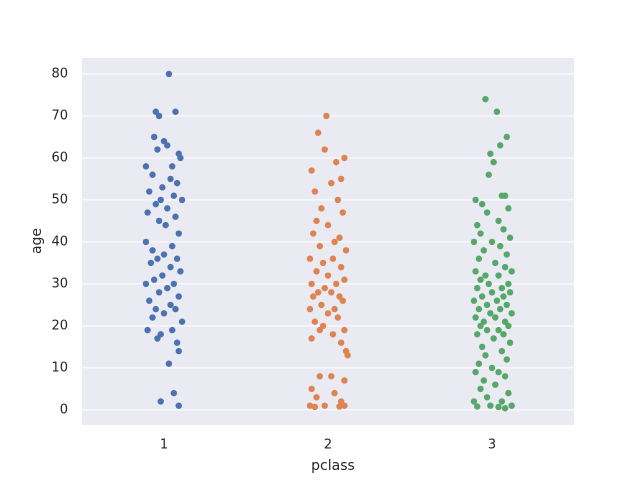 This screenshot has height=484, width=640. I want to click on y-tick-label: 50, so click(59, 199).